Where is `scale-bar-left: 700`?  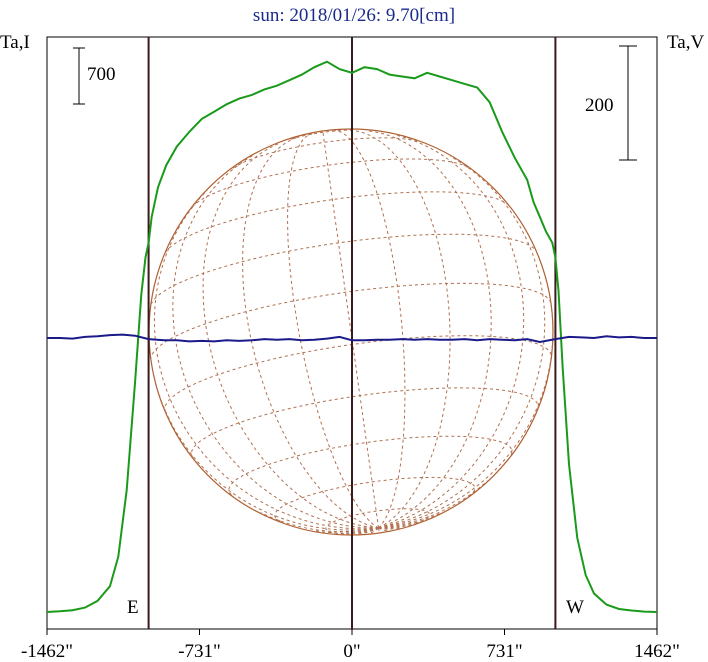
scale-bar-left: 700 is located at coordinates (94, 76).